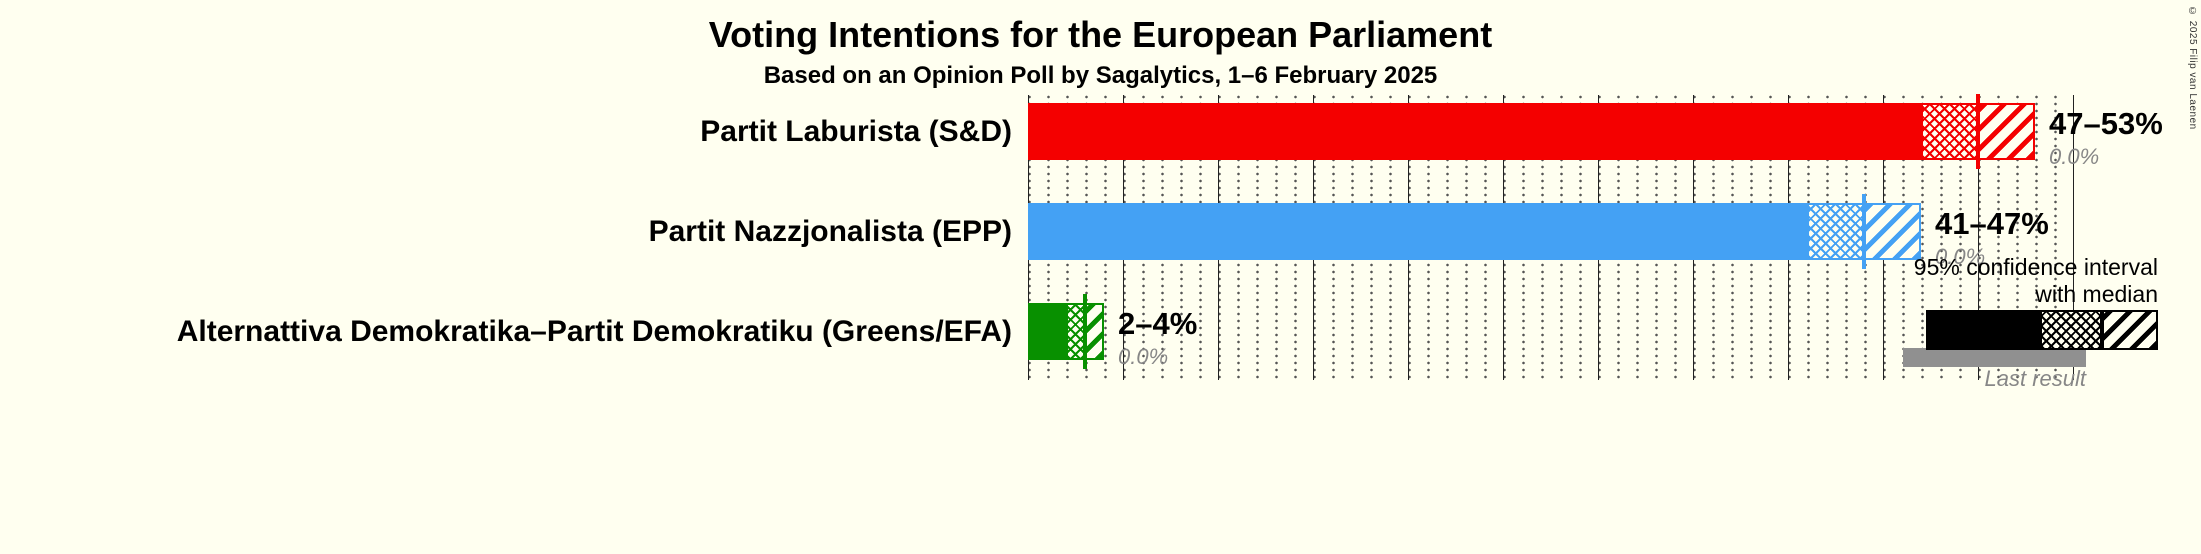  I want to click on legend-last-result-sample-bar, so click(1994, 357).